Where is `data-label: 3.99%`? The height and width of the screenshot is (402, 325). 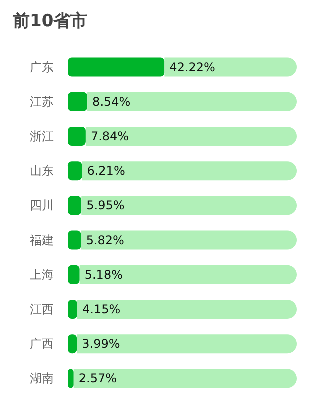 data-label: 3.99% is located at coordinates (101, 344).